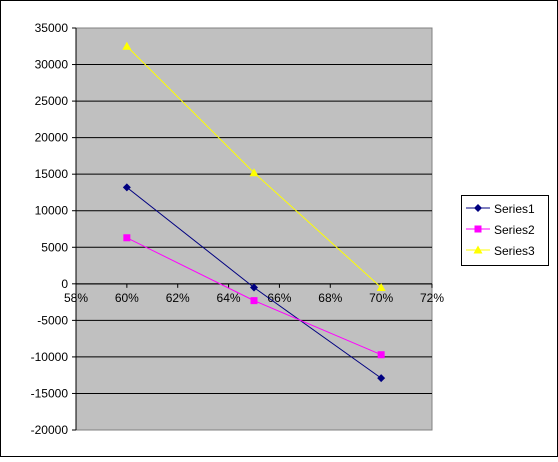 Image resolution: width=558 pixels, height=462 pixels. I want to click on y-tick-label: 5000, so click(54, 247).